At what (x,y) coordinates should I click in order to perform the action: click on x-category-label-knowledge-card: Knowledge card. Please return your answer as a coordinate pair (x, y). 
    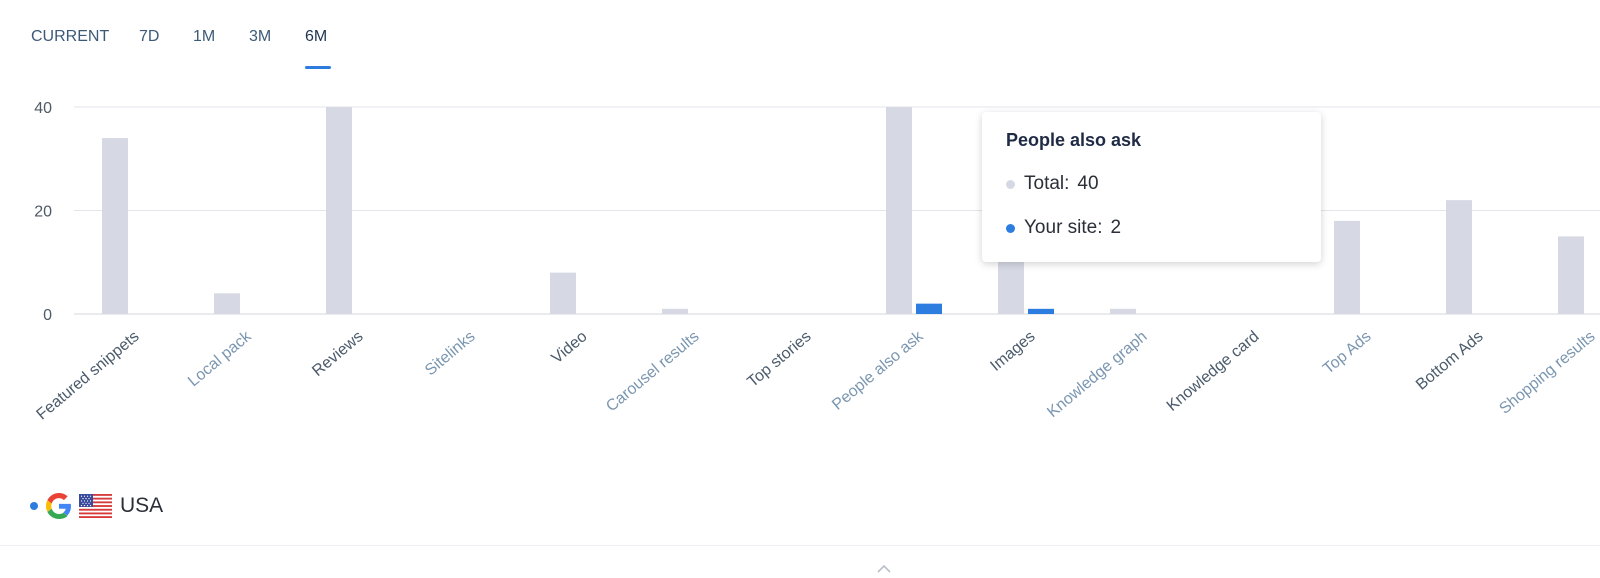
    Looking at the image, I should click on (1213, 371).